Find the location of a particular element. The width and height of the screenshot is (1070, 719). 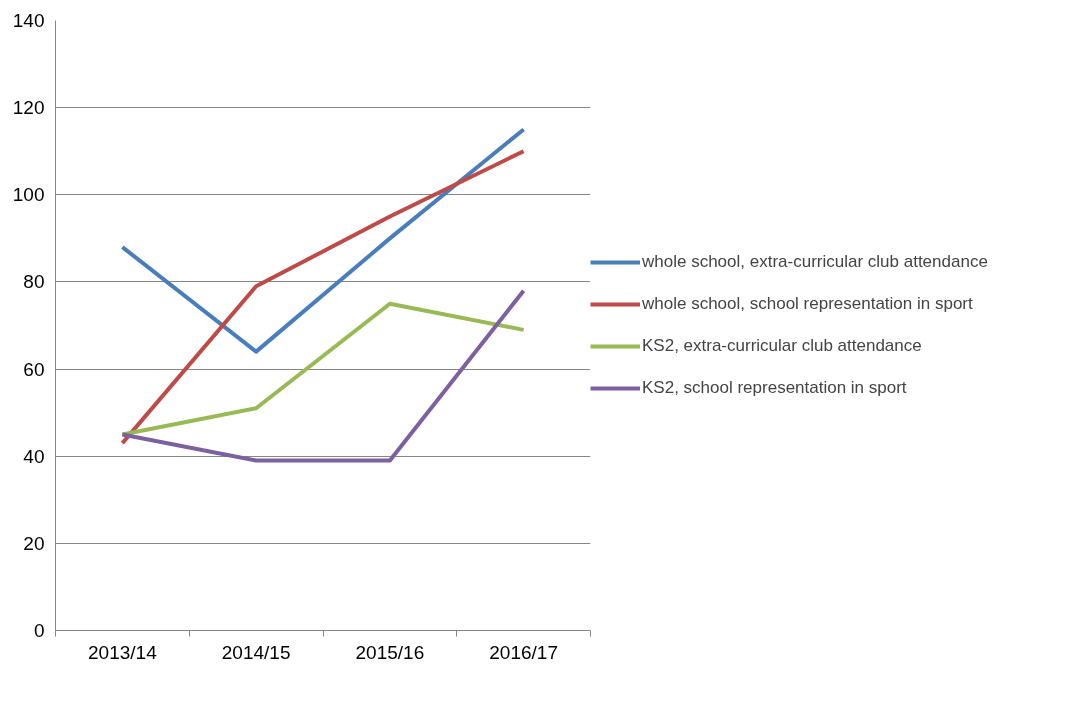

y-tick-label: 100 is located at coordinates (28, 195).